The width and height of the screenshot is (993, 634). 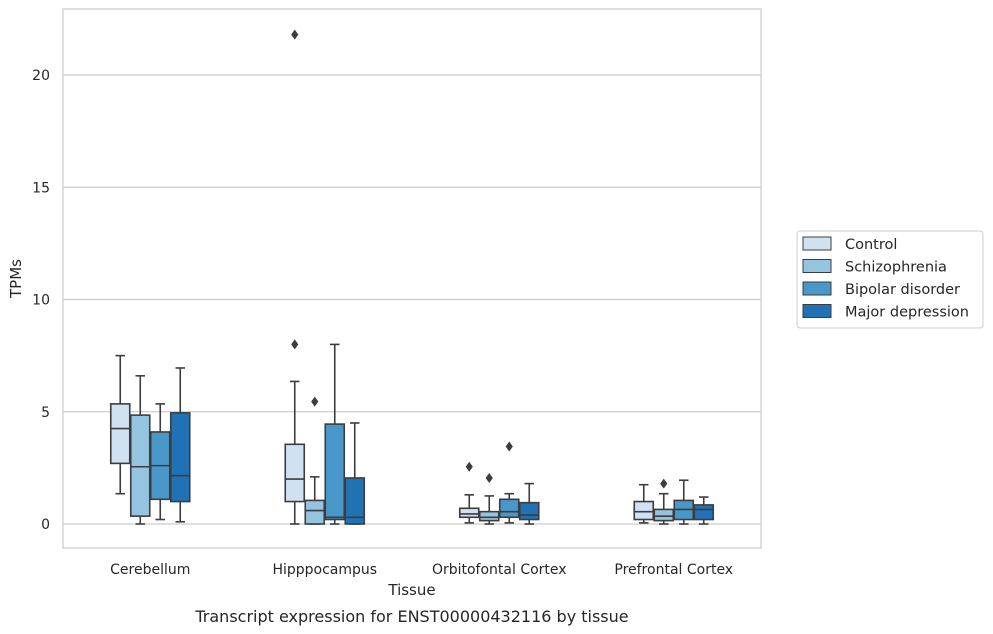 I want to click on legend-label: Control, so click(x=871, y=245).